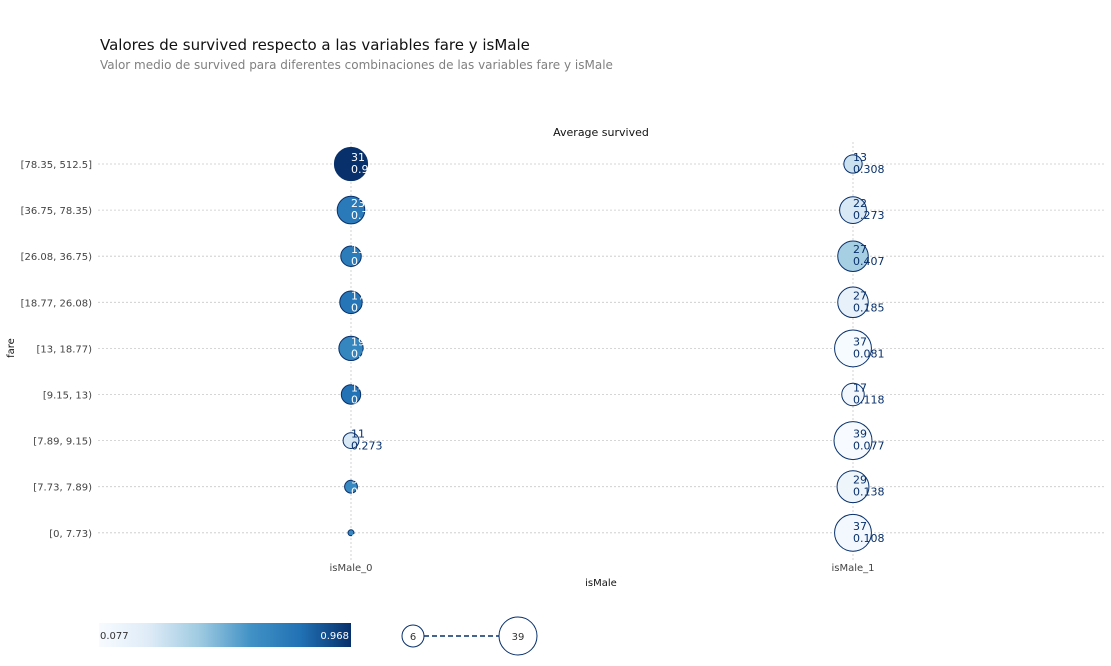  I want to click on y-tick-label: [26.08, 36.75), so click(57, 257).